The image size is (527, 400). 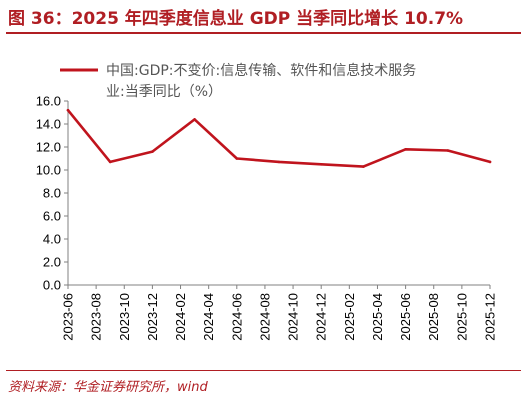 I want to click on x-tick-label: 2024-08, so click(x=264, y=317).